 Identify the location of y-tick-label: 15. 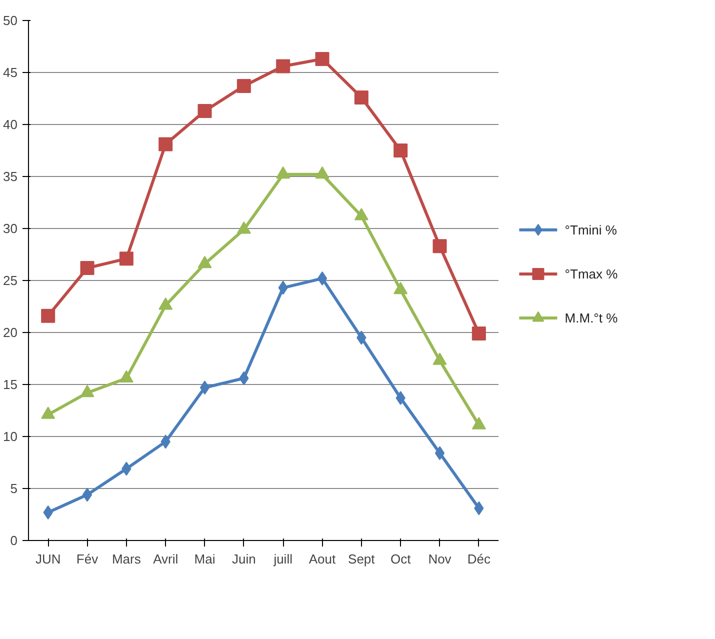
(10, 384).